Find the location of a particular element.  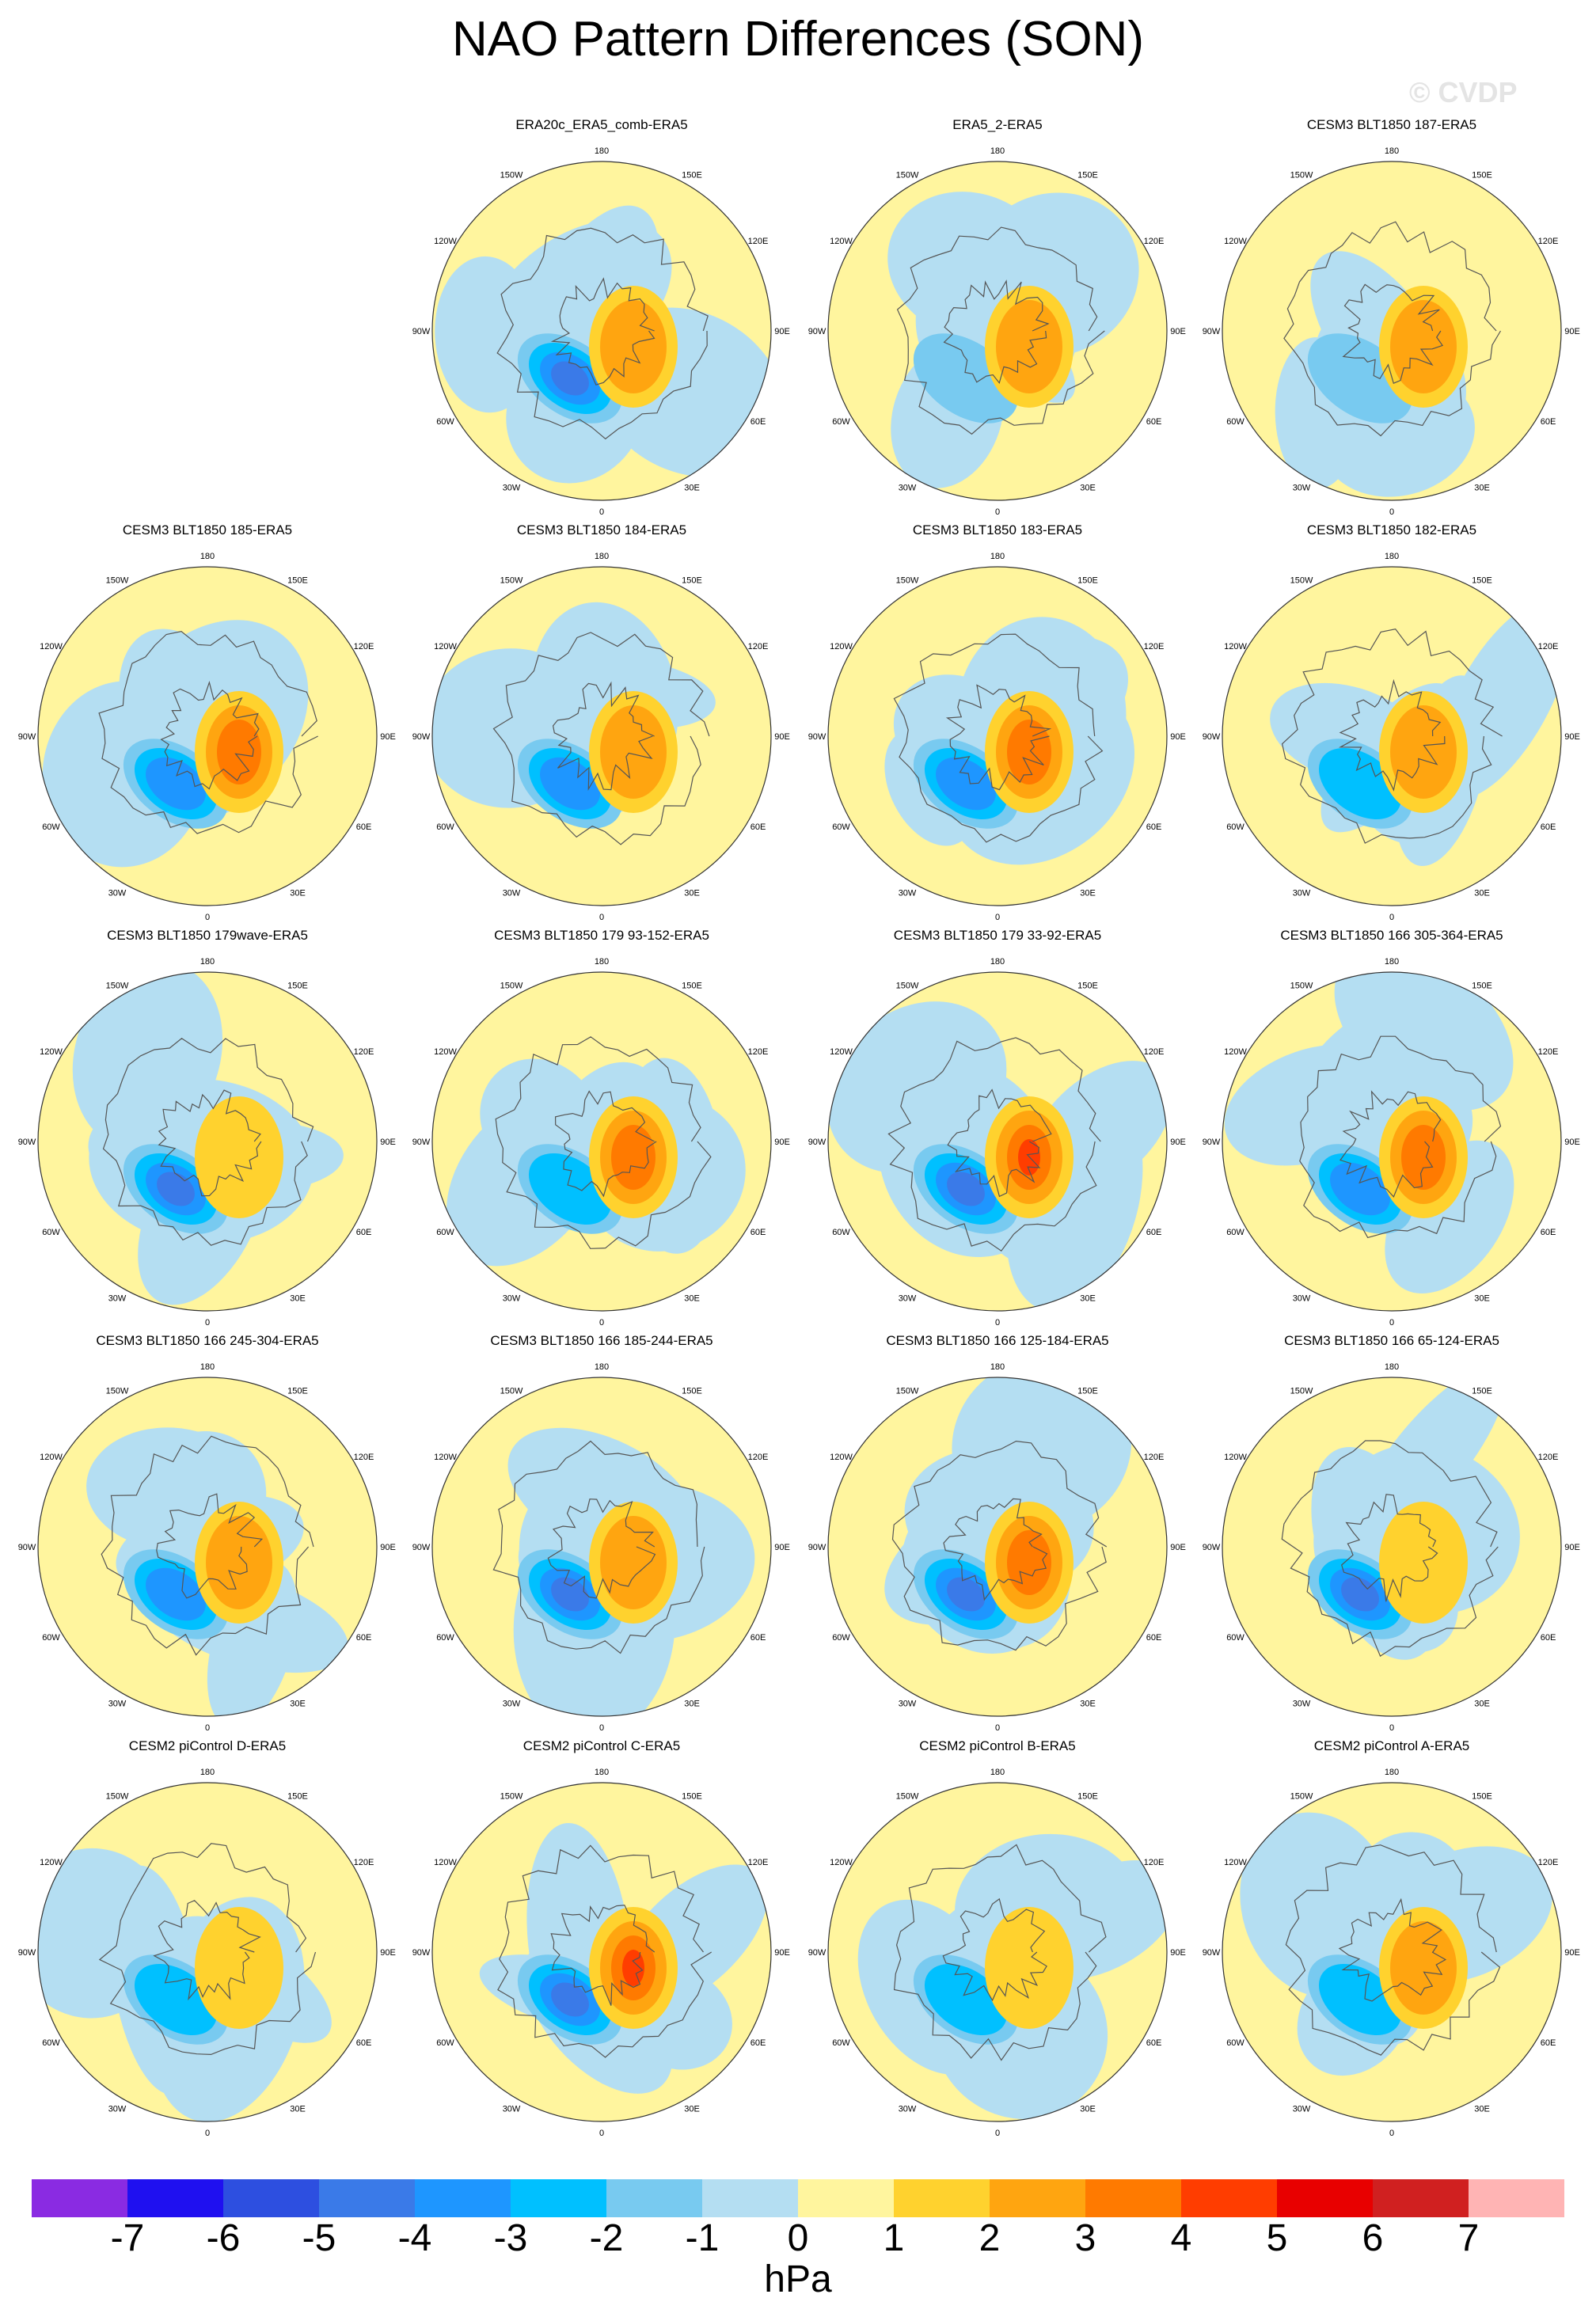

panel-title: CESM3 BLT1850 183-ERA5 is located at coordinates (997, 530).